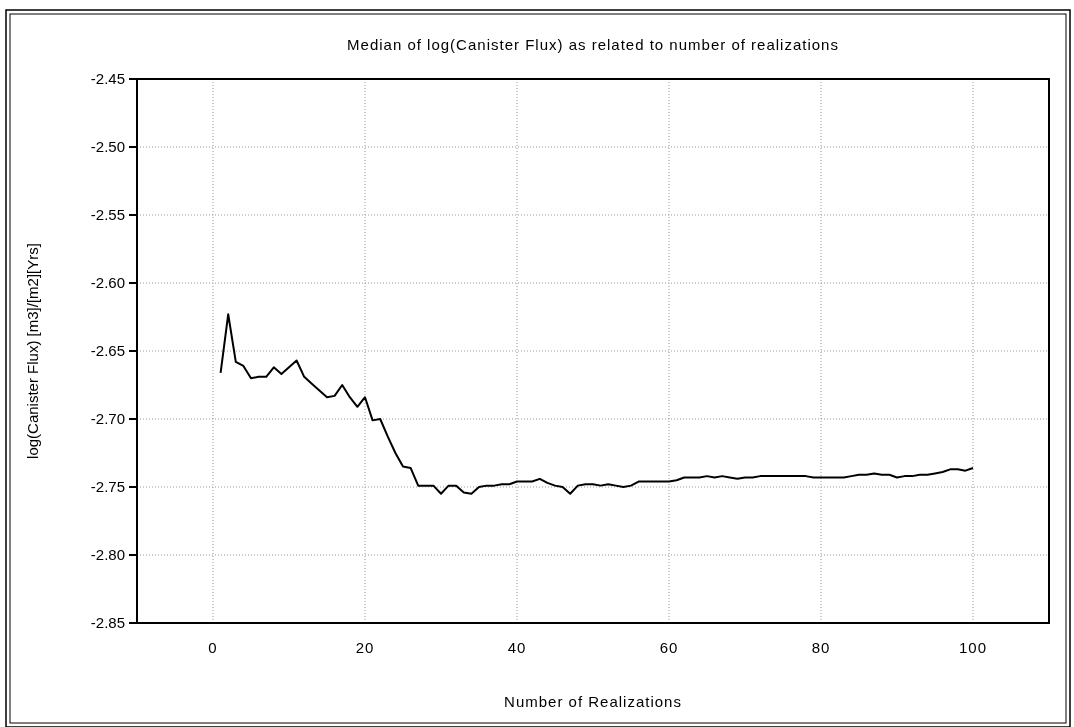 The width and height of the screenshot is (1074, 727). What do you see at coordinates (213, 647) in the screenshot?
I see `x-tick-label: 0` at bounding box center [213, 647].